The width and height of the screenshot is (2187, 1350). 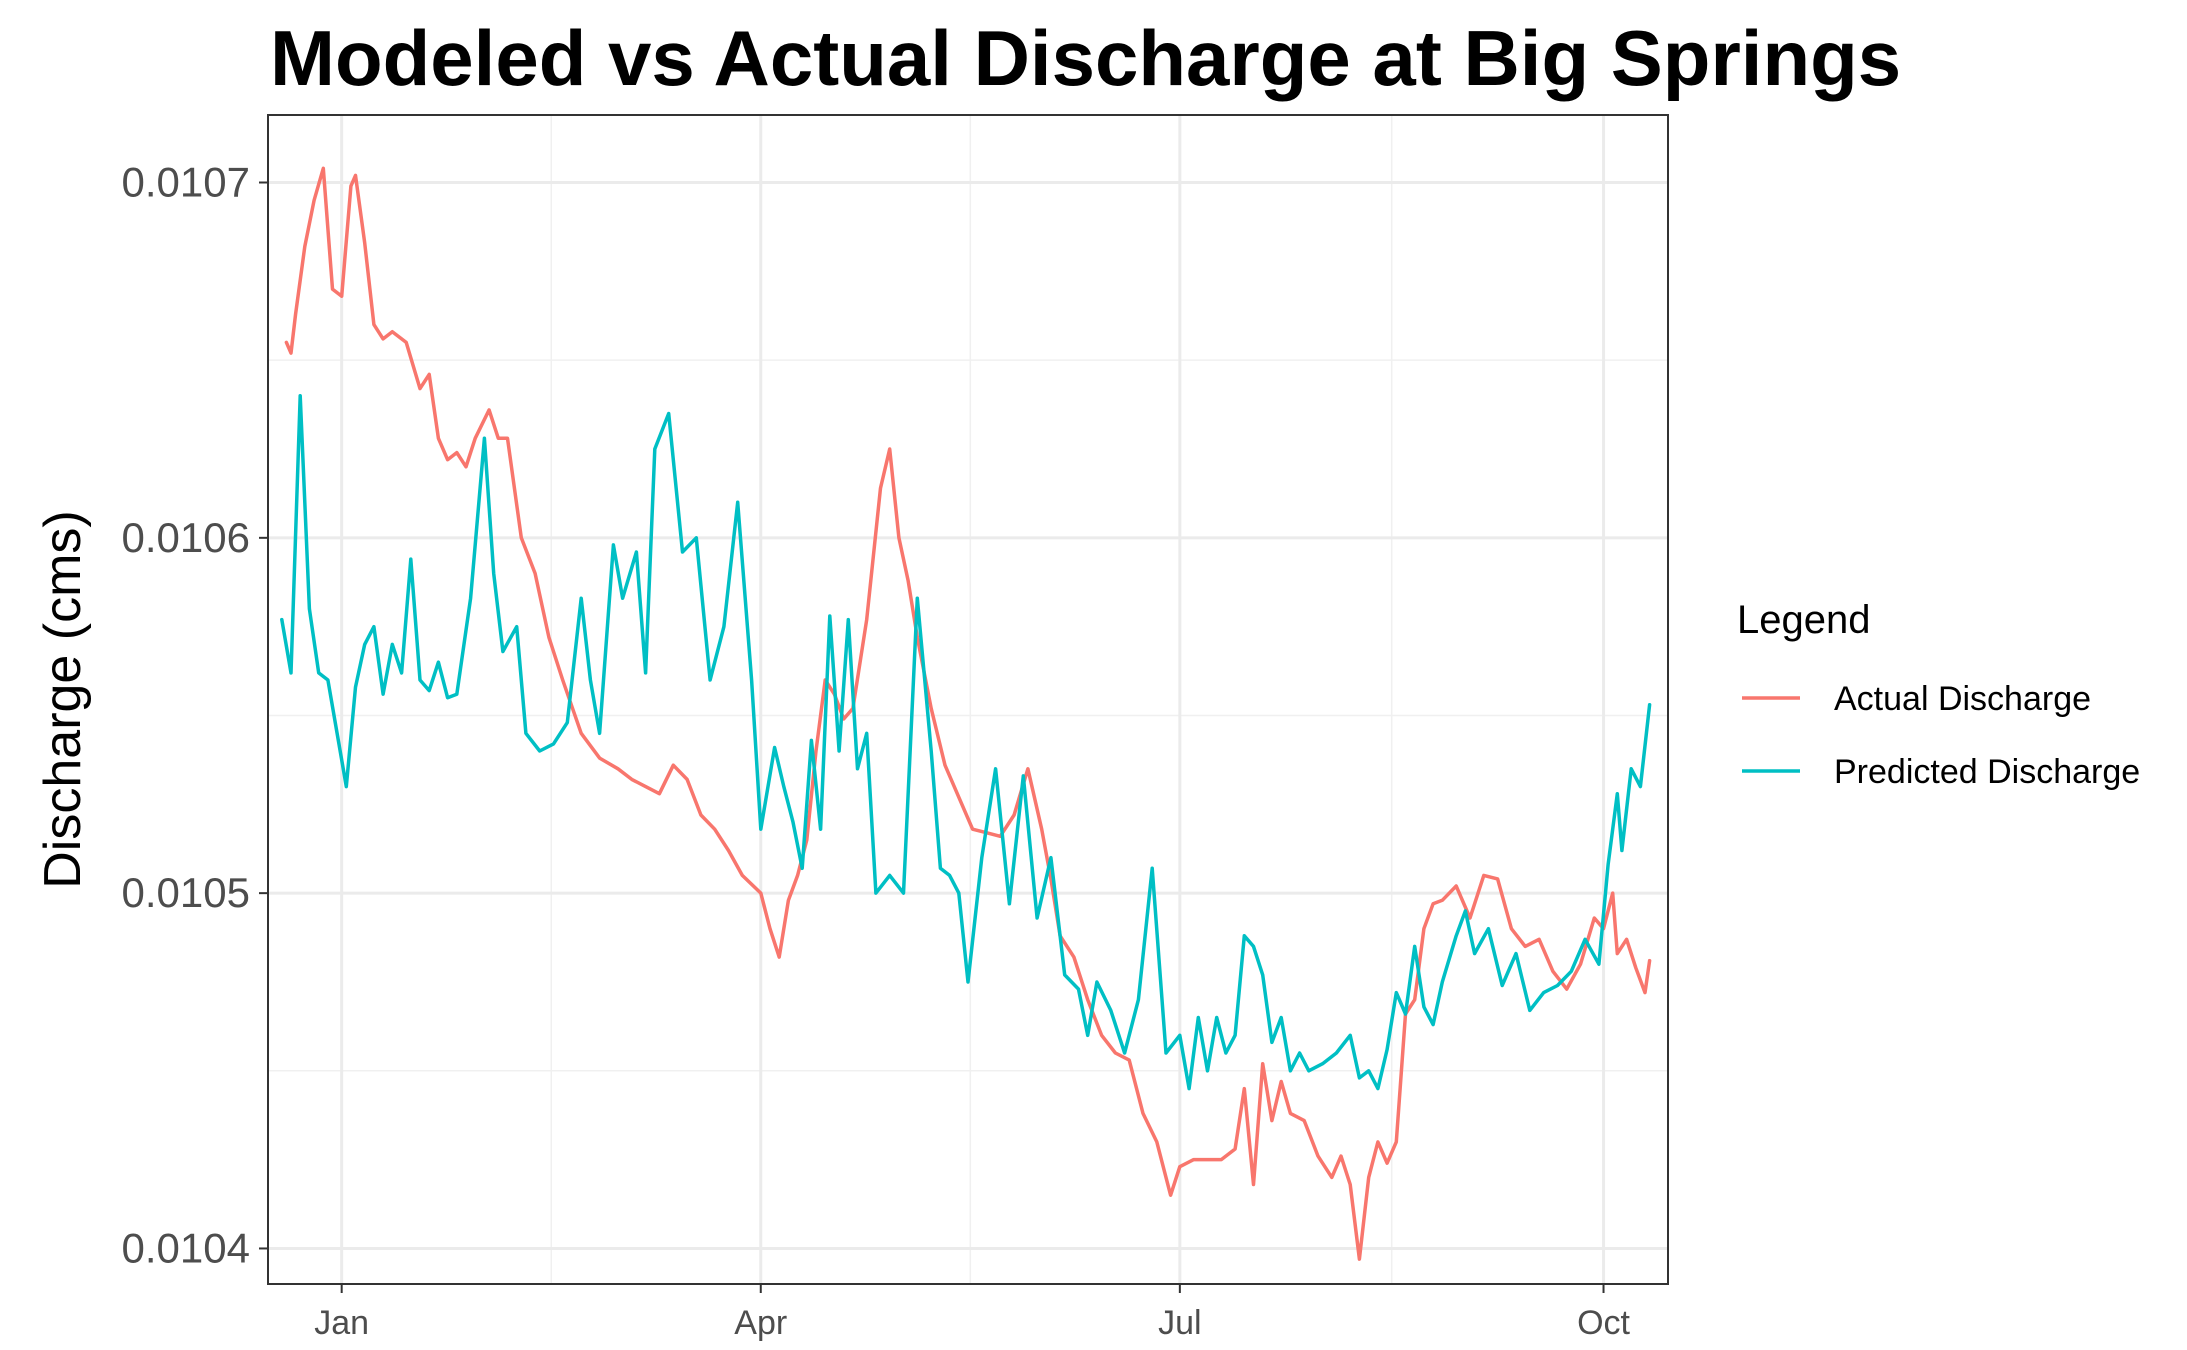 I want to click on legend-label-predicted-discharge: Predicted Discharge, so click(x=1987, y=772).